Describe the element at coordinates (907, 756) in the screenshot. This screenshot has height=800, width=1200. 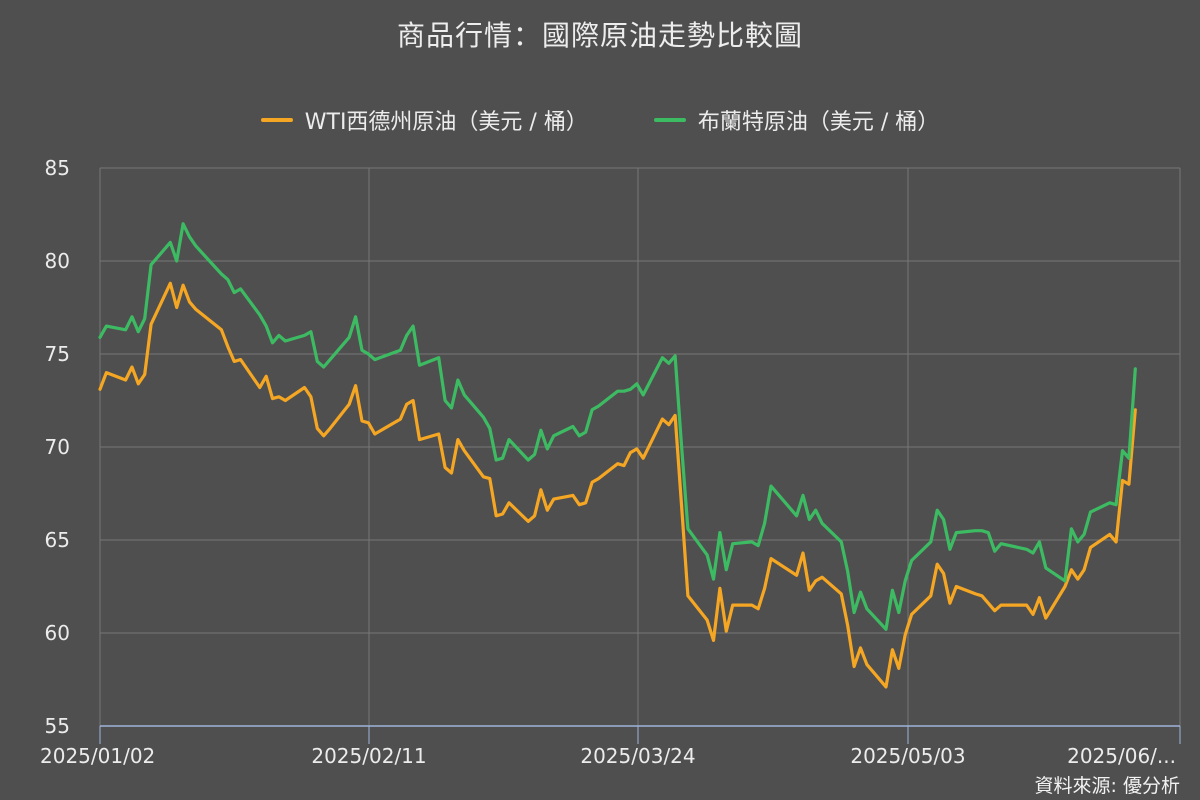
I see `x-tick-label: 2025/05/03` at that location.